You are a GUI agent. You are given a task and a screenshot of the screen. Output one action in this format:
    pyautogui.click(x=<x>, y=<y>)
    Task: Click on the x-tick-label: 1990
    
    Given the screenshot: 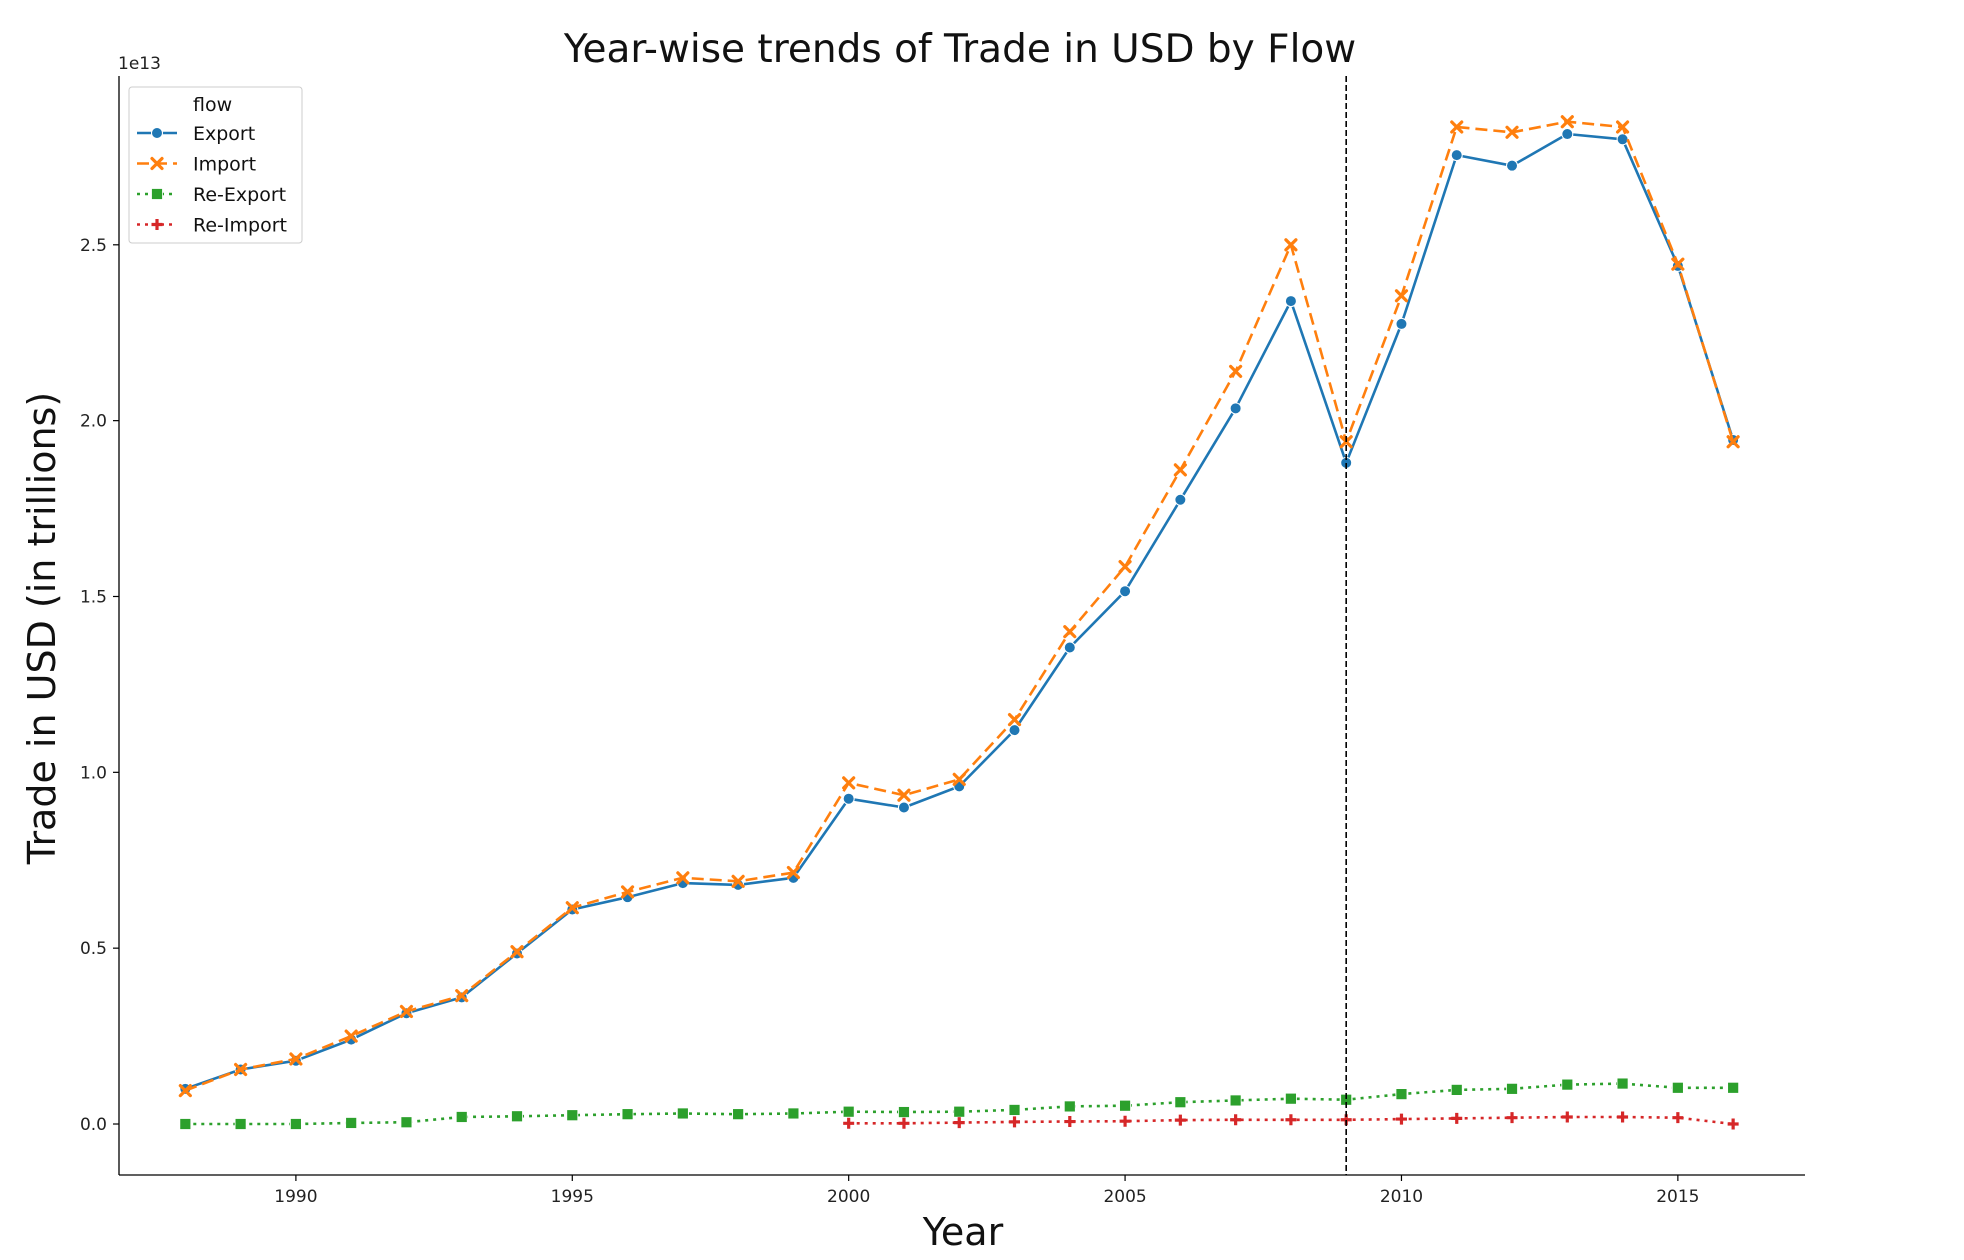 What is the action you would take?
    pyautogui.click(x=295, y=1197)
    